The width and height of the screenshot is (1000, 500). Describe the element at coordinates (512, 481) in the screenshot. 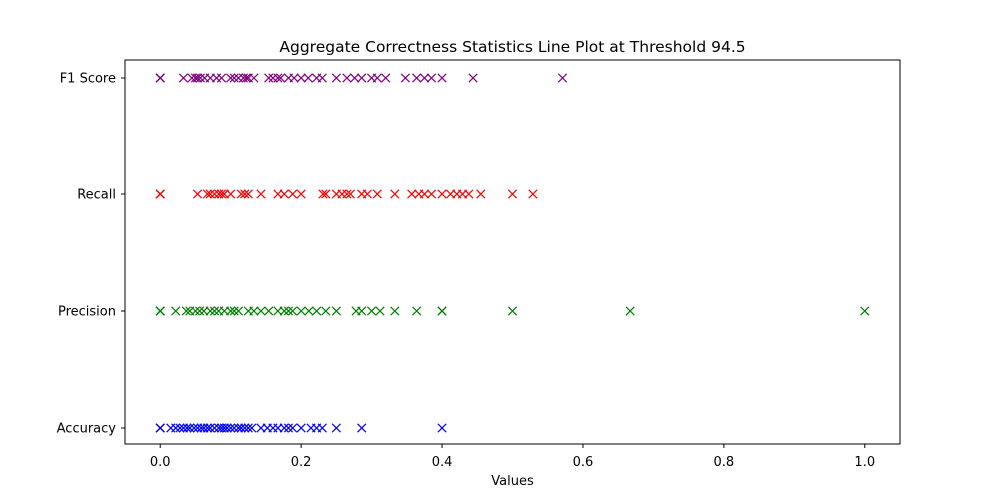

I see `x-axis-label: Values` at that location.